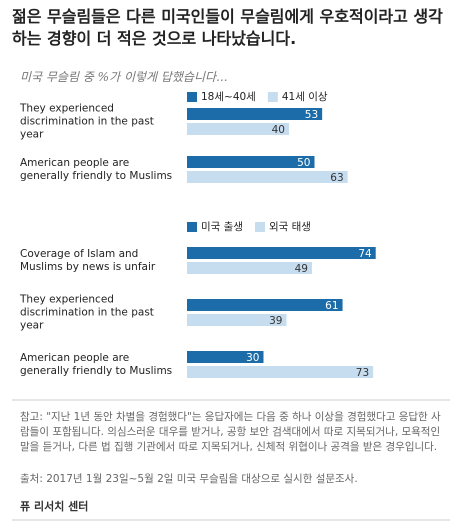  Describe the element at coordinates (228, 97) in the screenshot. I see `legend-label: 18세~40세` at that location.